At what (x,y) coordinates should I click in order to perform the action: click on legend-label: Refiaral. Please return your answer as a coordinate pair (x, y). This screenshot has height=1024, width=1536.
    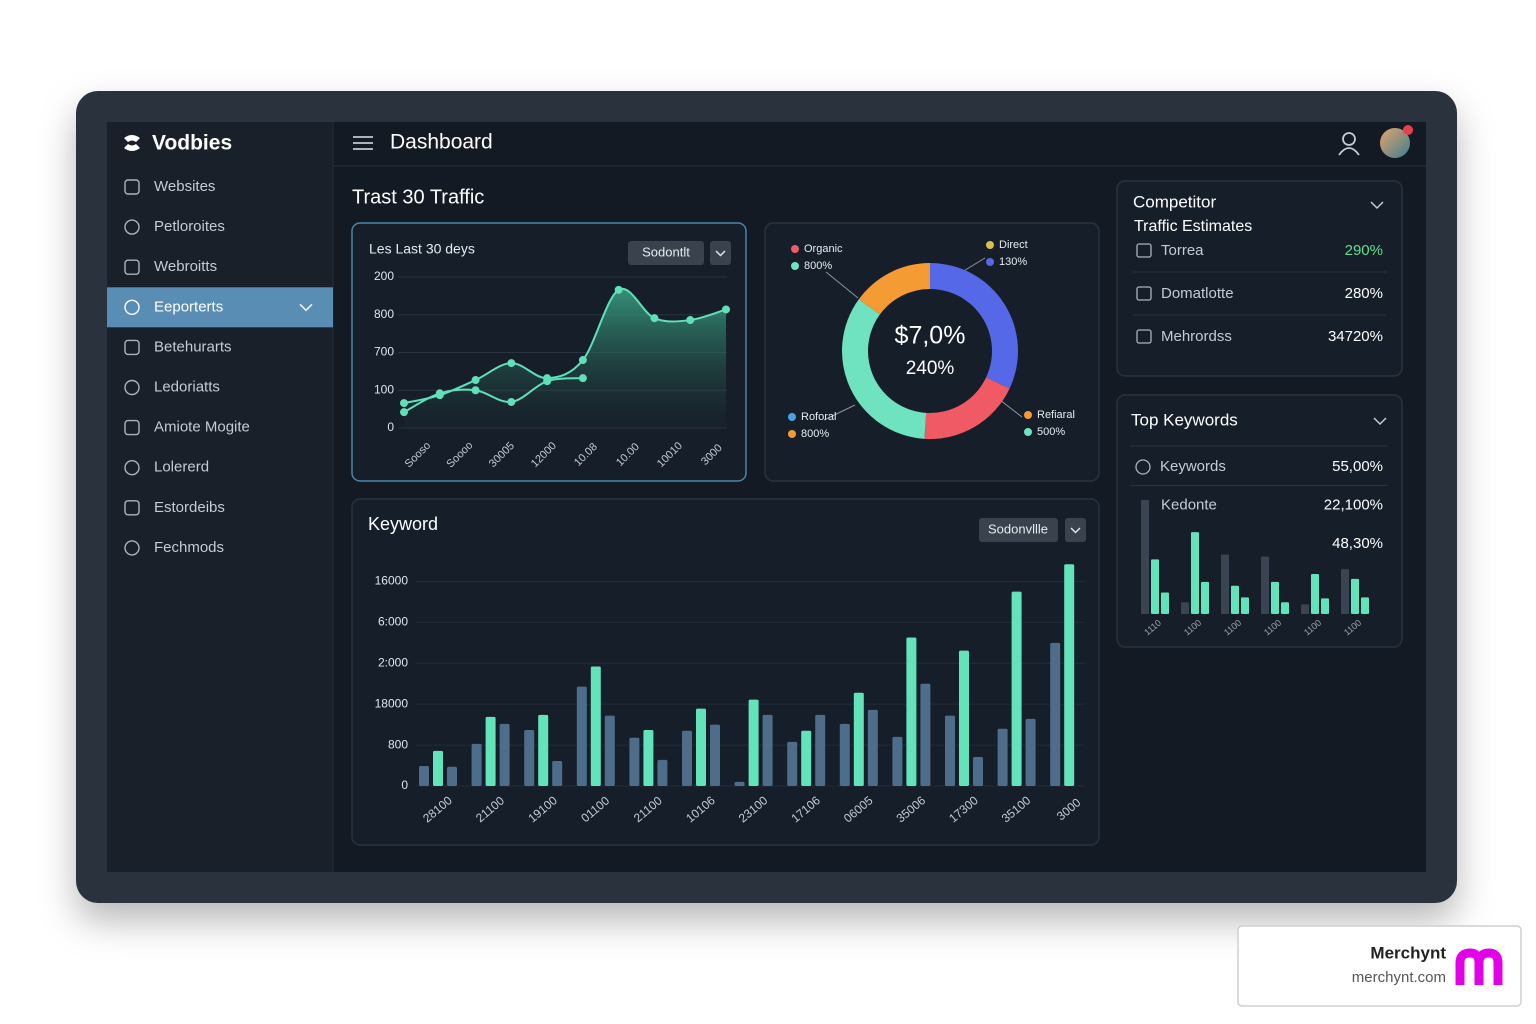
    Looking at the image, I should click on (1056, 415).